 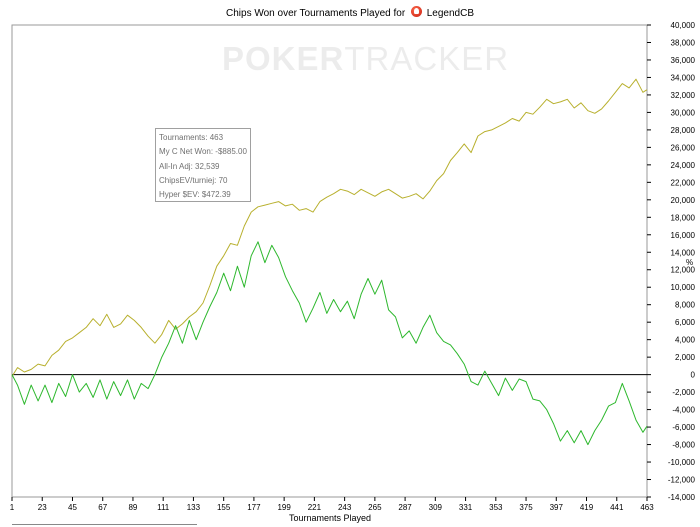 I want to click on x-tick-label: 89, so click(x=132, y=507).